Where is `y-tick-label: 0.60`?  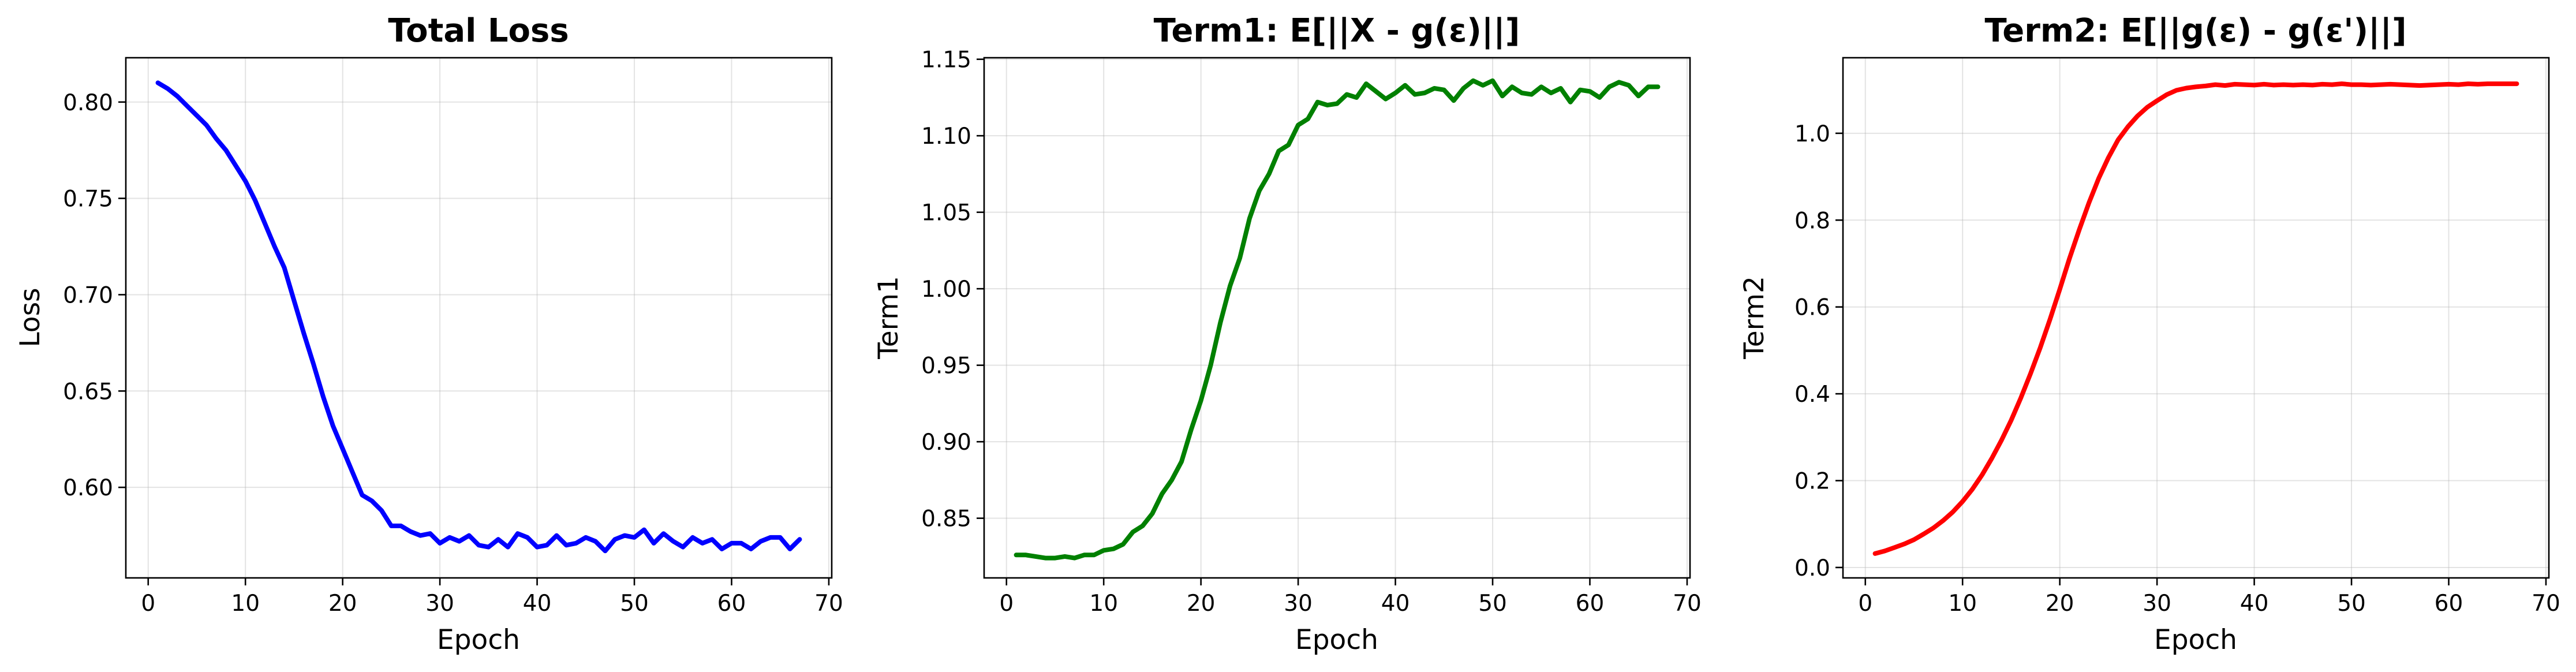
y-tick-label: 0.60 is located at coordinates (88, 488).